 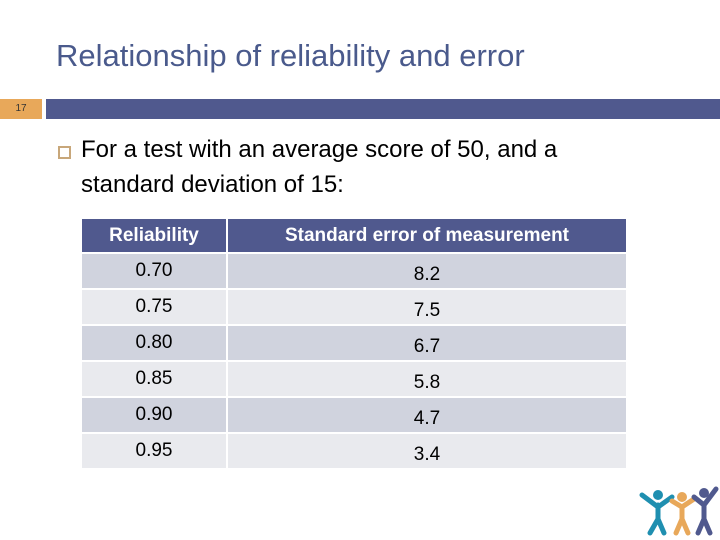 What do you see at coordinates (427, 379) in the screenshot?
I see `sem-cell: 5.8` at bounding box center [427, 379].